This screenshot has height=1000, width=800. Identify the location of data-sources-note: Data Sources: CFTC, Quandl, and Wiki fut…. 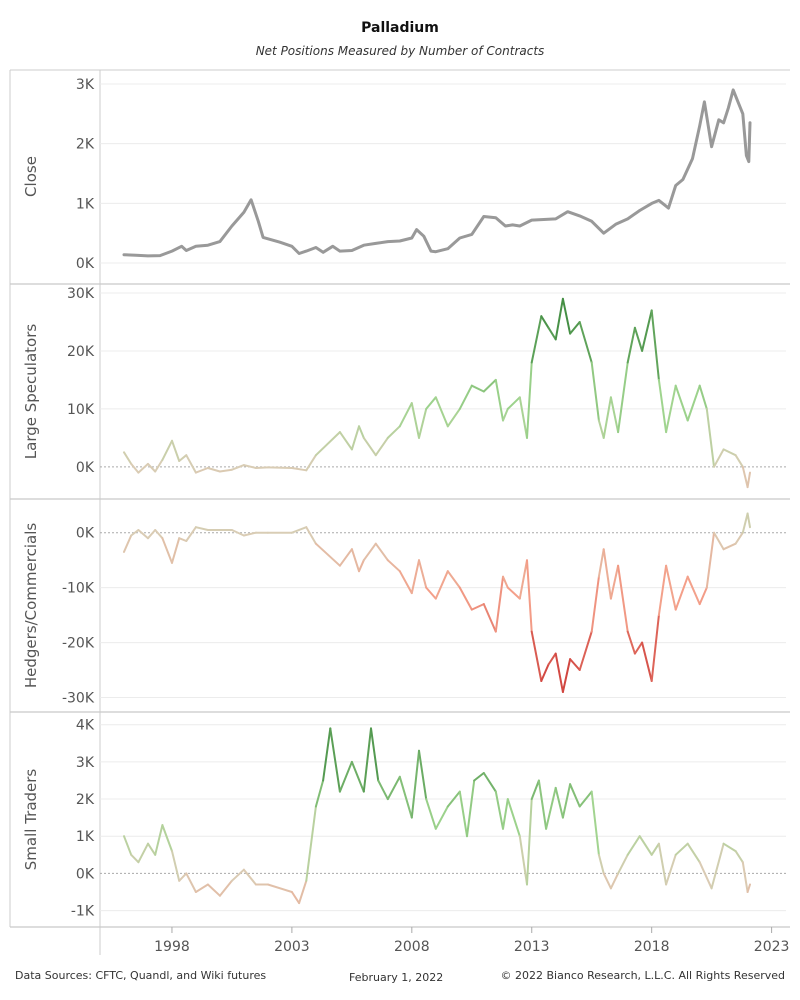
(141, 975).